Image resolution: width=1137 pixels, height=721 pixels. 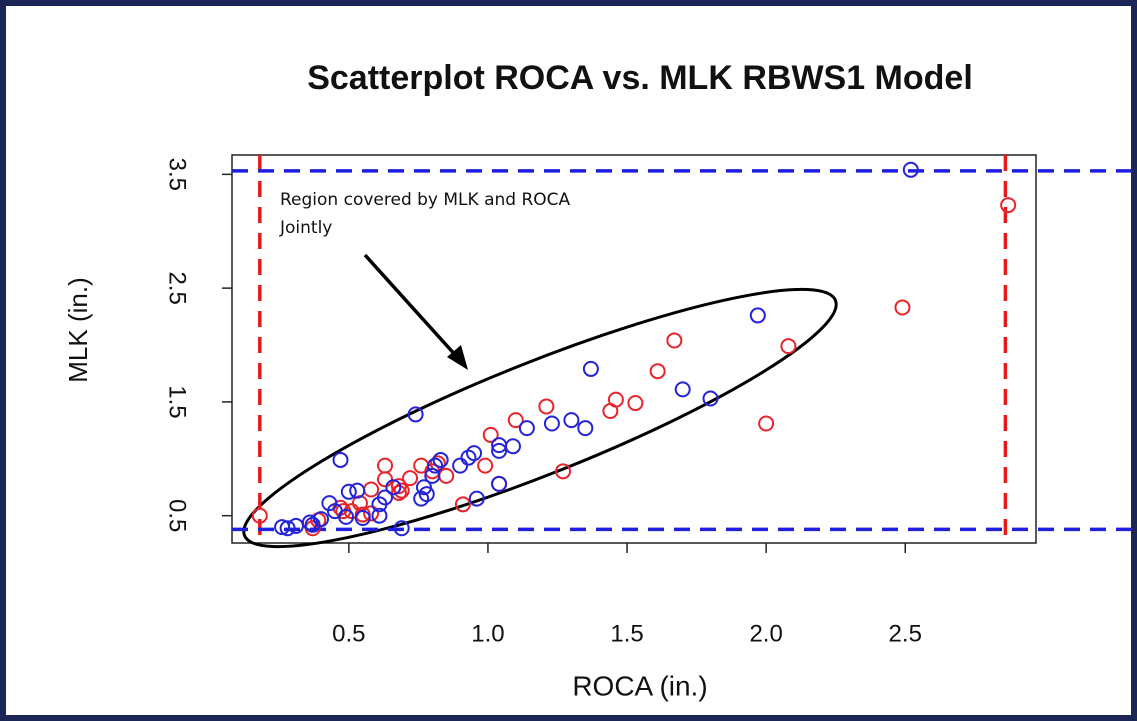 I want to click on arrow-shaft, so click(x=411, y=306).